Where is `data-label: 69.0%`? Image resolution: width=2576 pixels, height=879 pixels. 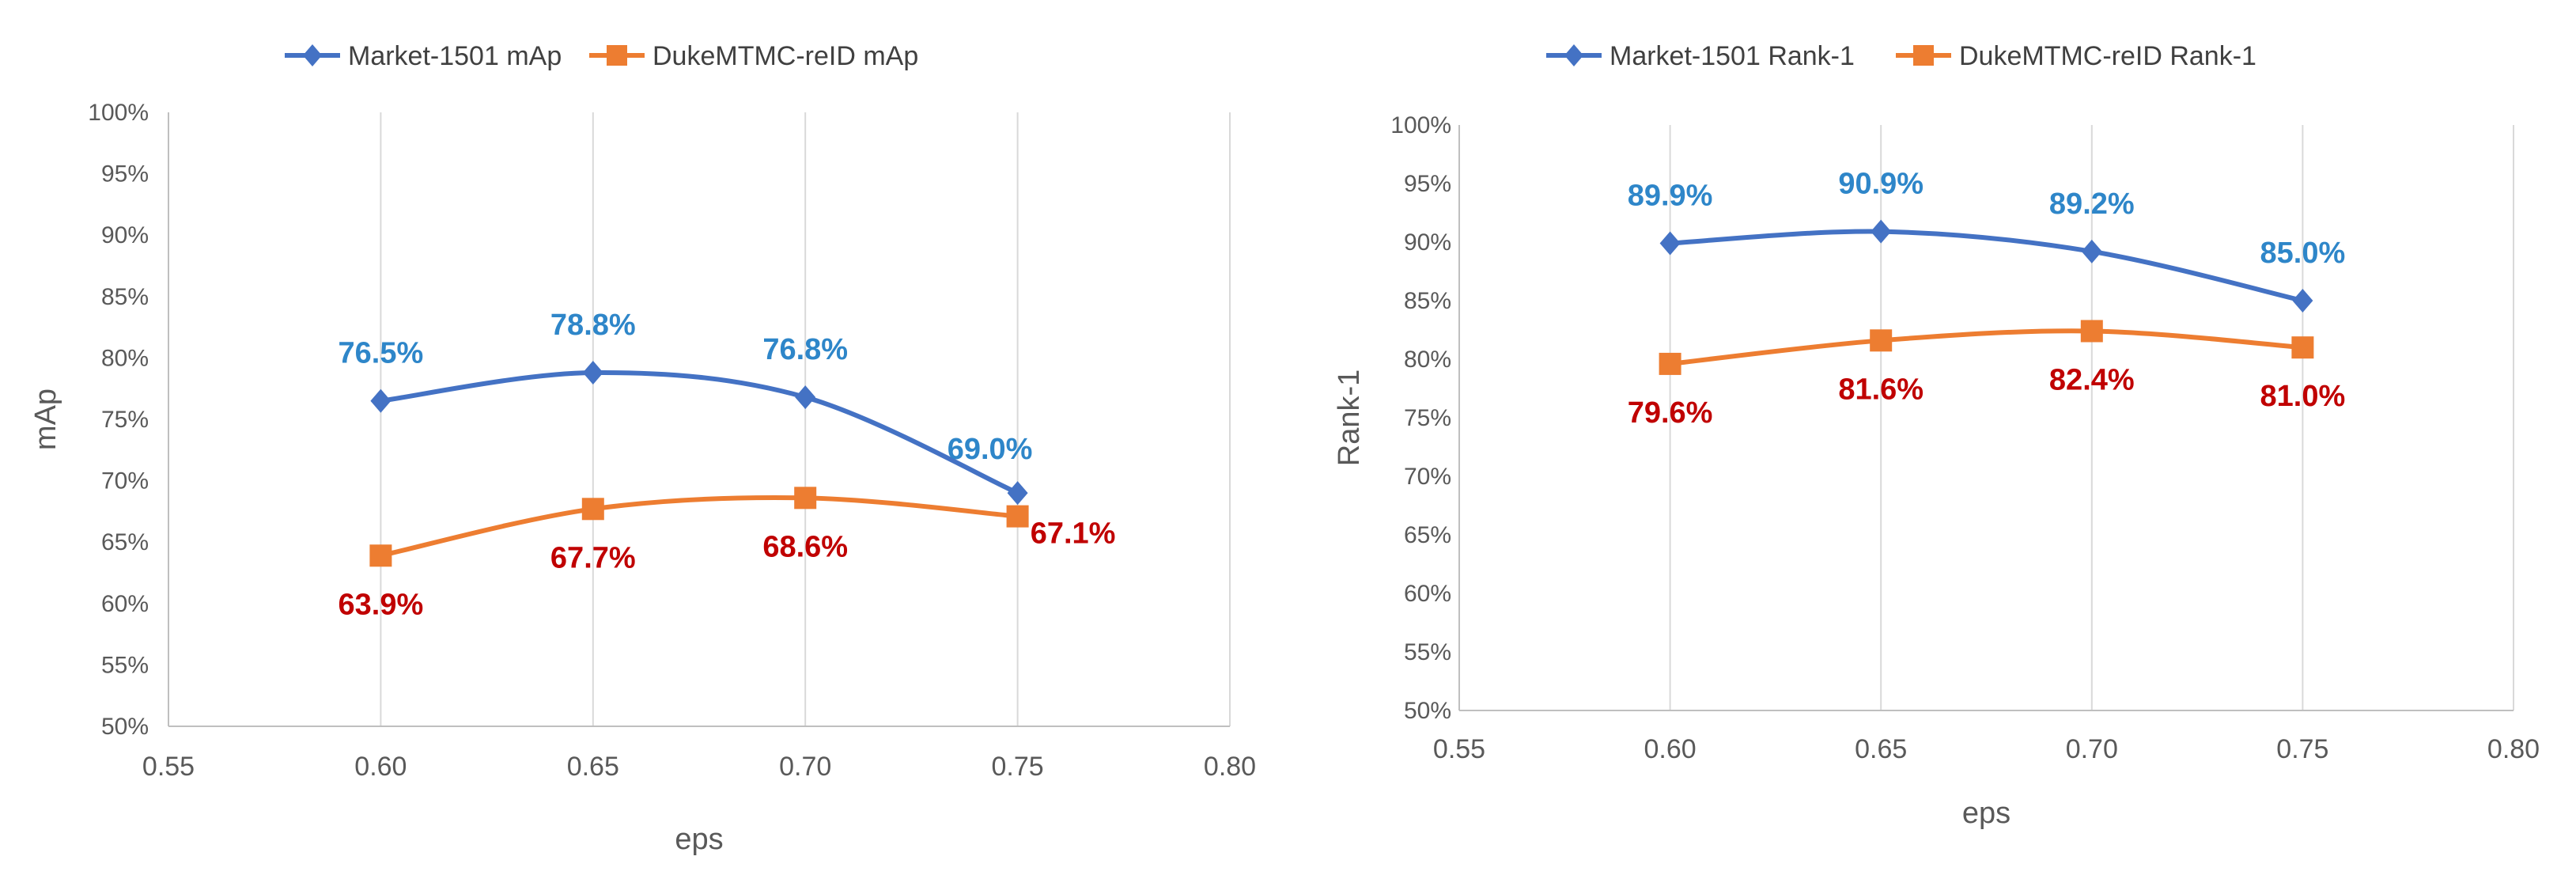
data-label: 69.0% is located at coordinates (991, 450).